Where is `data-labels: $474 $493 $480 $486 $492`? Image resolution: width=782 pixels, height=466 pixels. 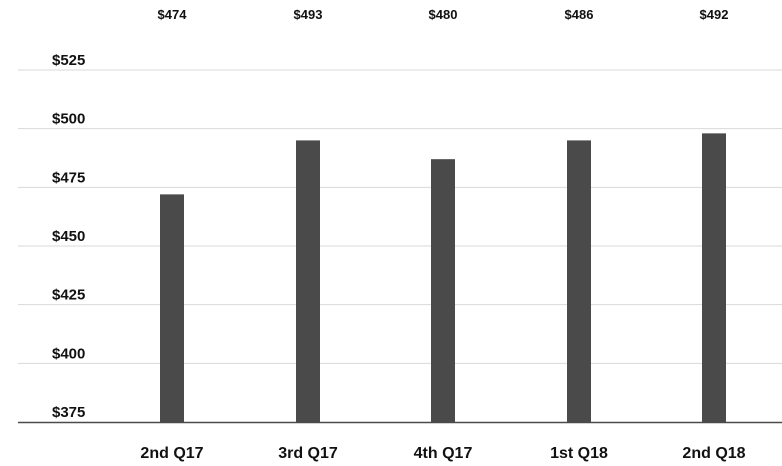 data-labels: $474 $493 $480 $486 $492 is located at coordinates (443, 14).